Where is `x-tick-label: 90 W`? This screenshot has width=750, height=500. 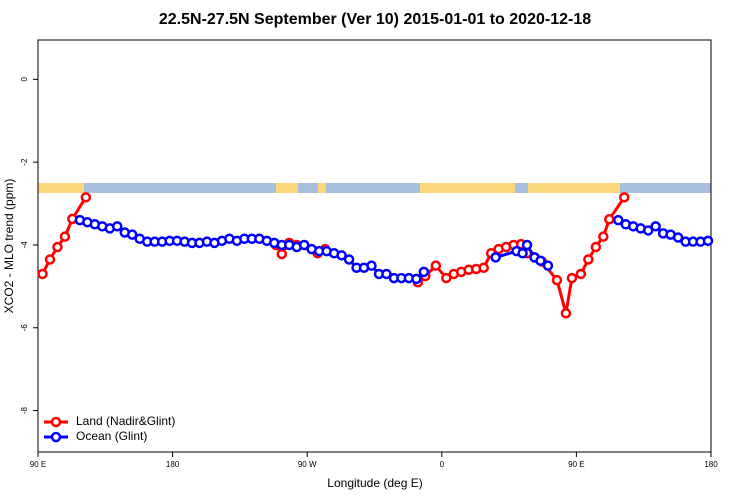 x-tick-label: 90 W is located at coordinates (307, 464).